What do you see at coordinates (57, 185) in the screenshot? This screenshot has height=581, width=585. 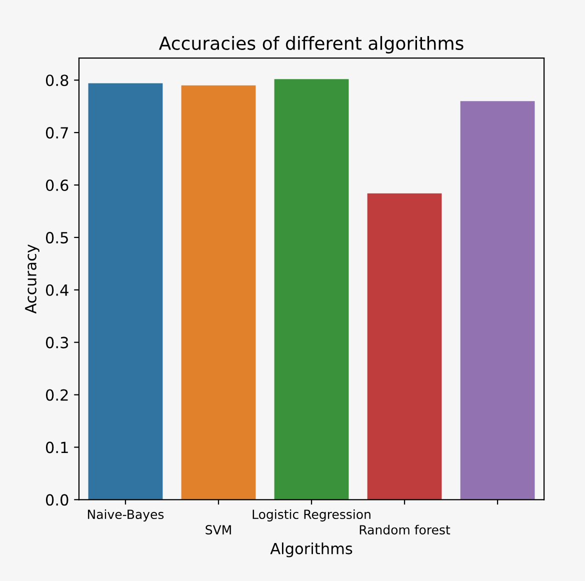 I see `y-tick-label: 0.6` at bounding box center [57, 185].